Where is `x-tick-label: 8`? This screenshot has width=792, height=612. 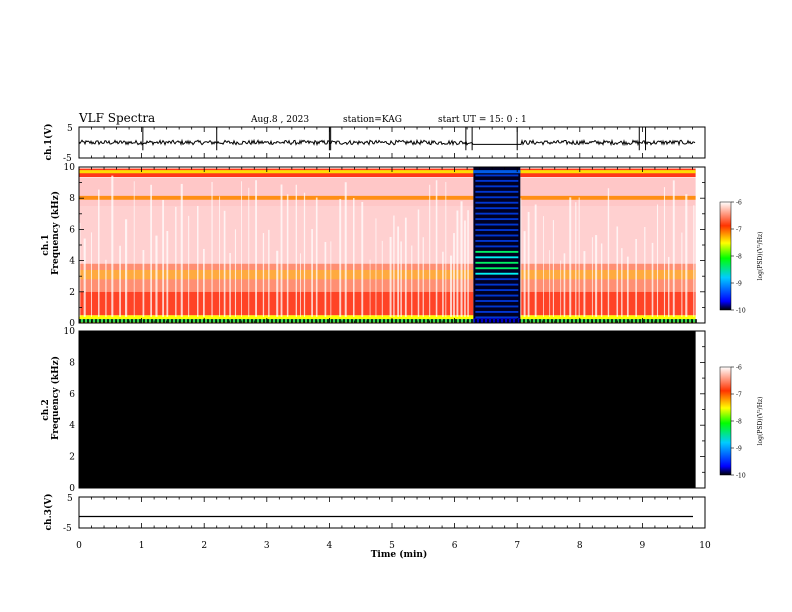 x-tick-label: 8 is located at coordinates (580, 546).